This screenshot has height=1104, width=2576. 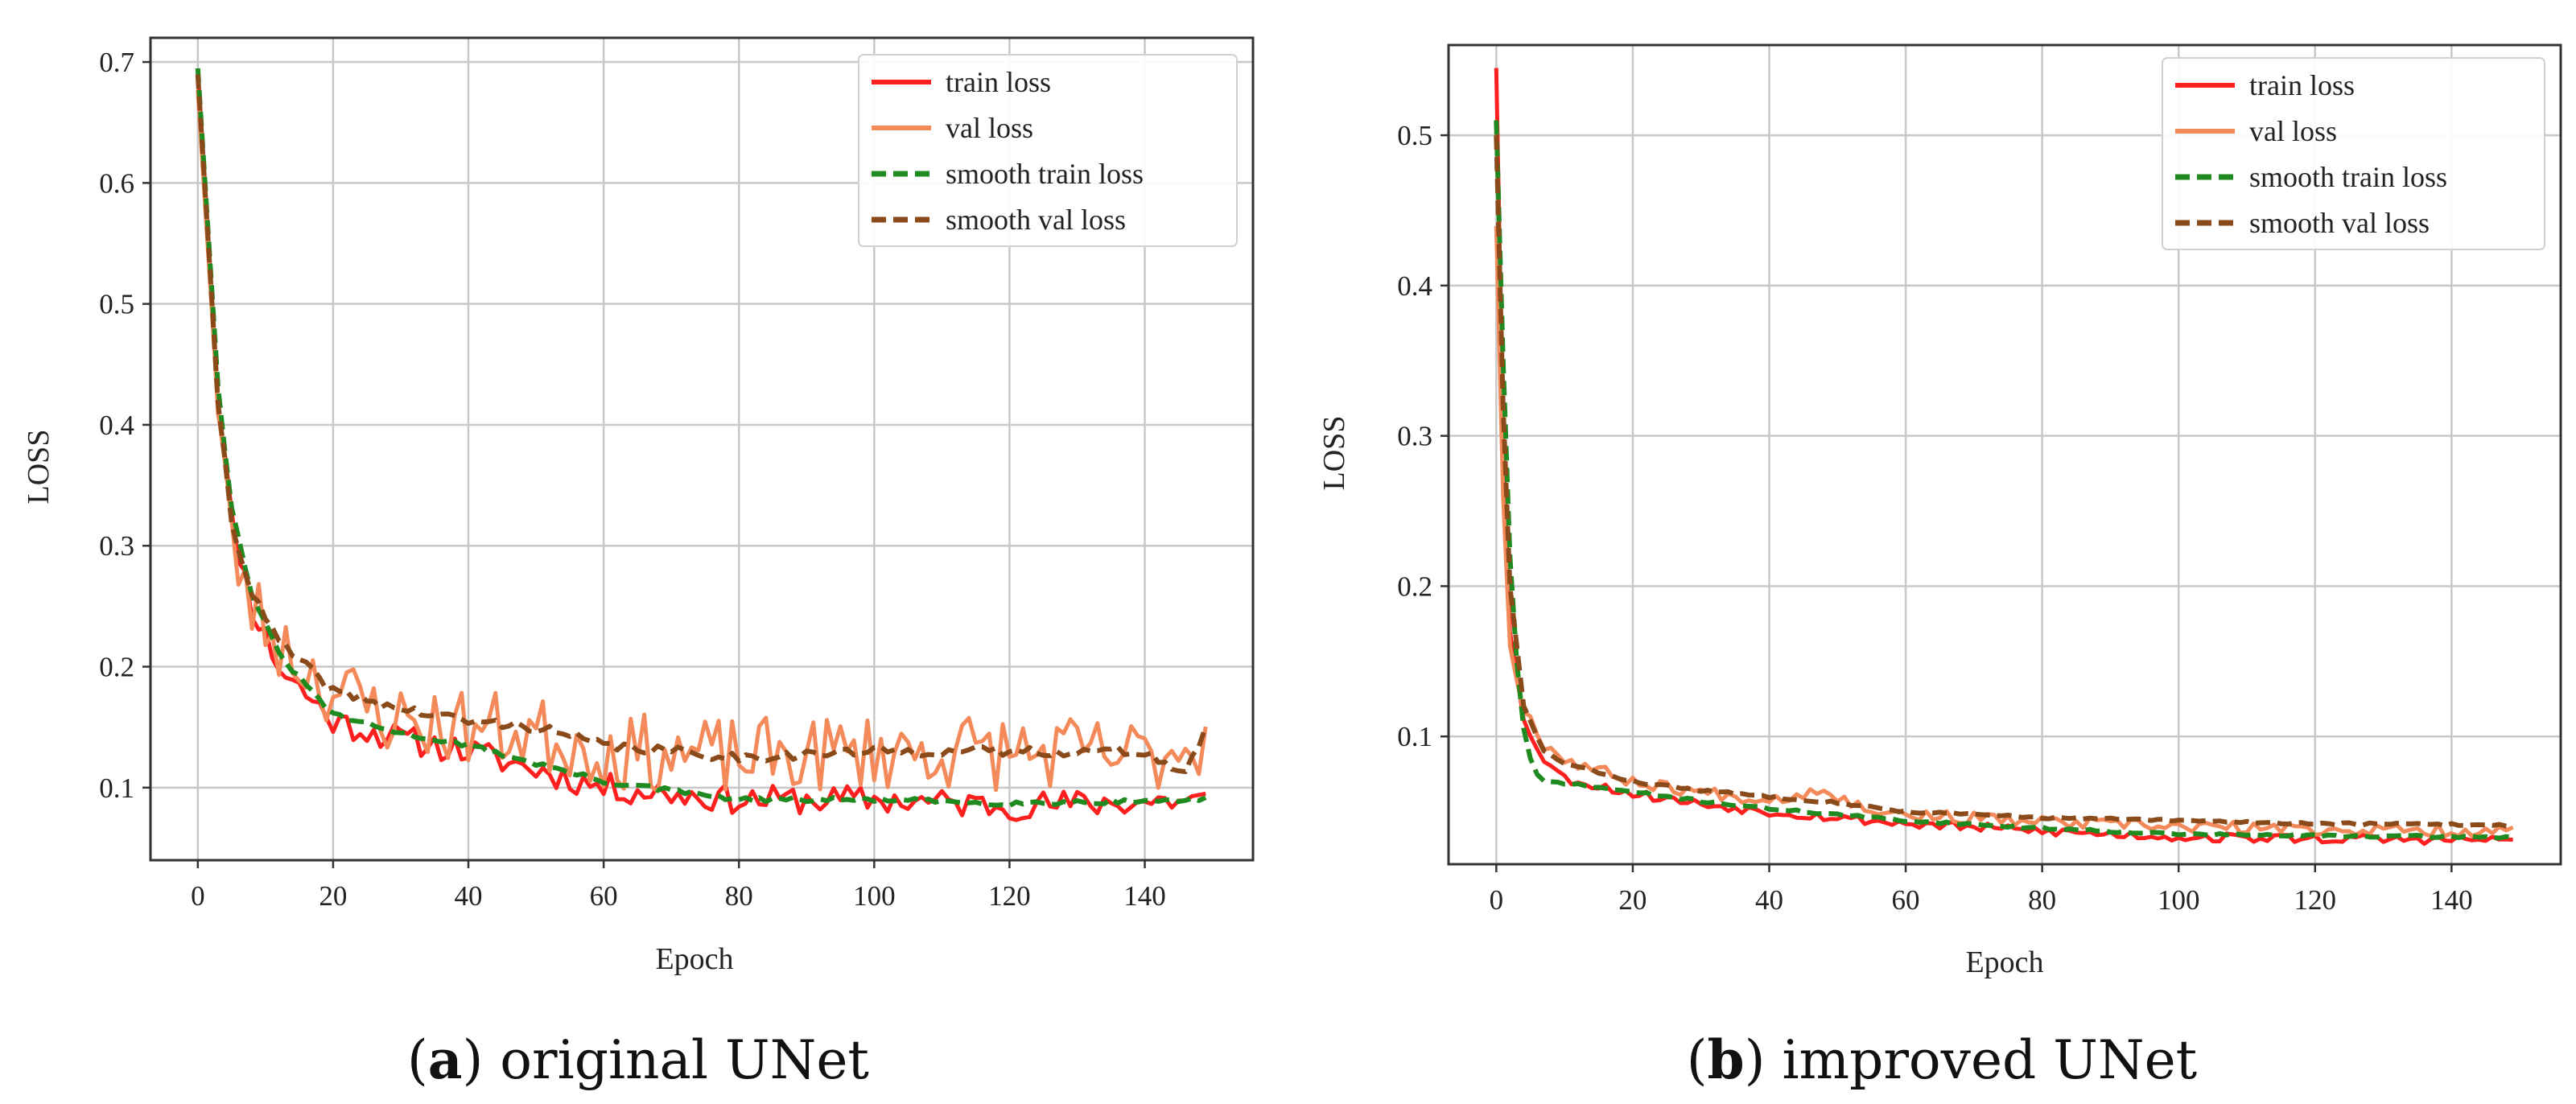 I want to click on panel-a-x-tick-label: 60, so click(x=604, y=896).